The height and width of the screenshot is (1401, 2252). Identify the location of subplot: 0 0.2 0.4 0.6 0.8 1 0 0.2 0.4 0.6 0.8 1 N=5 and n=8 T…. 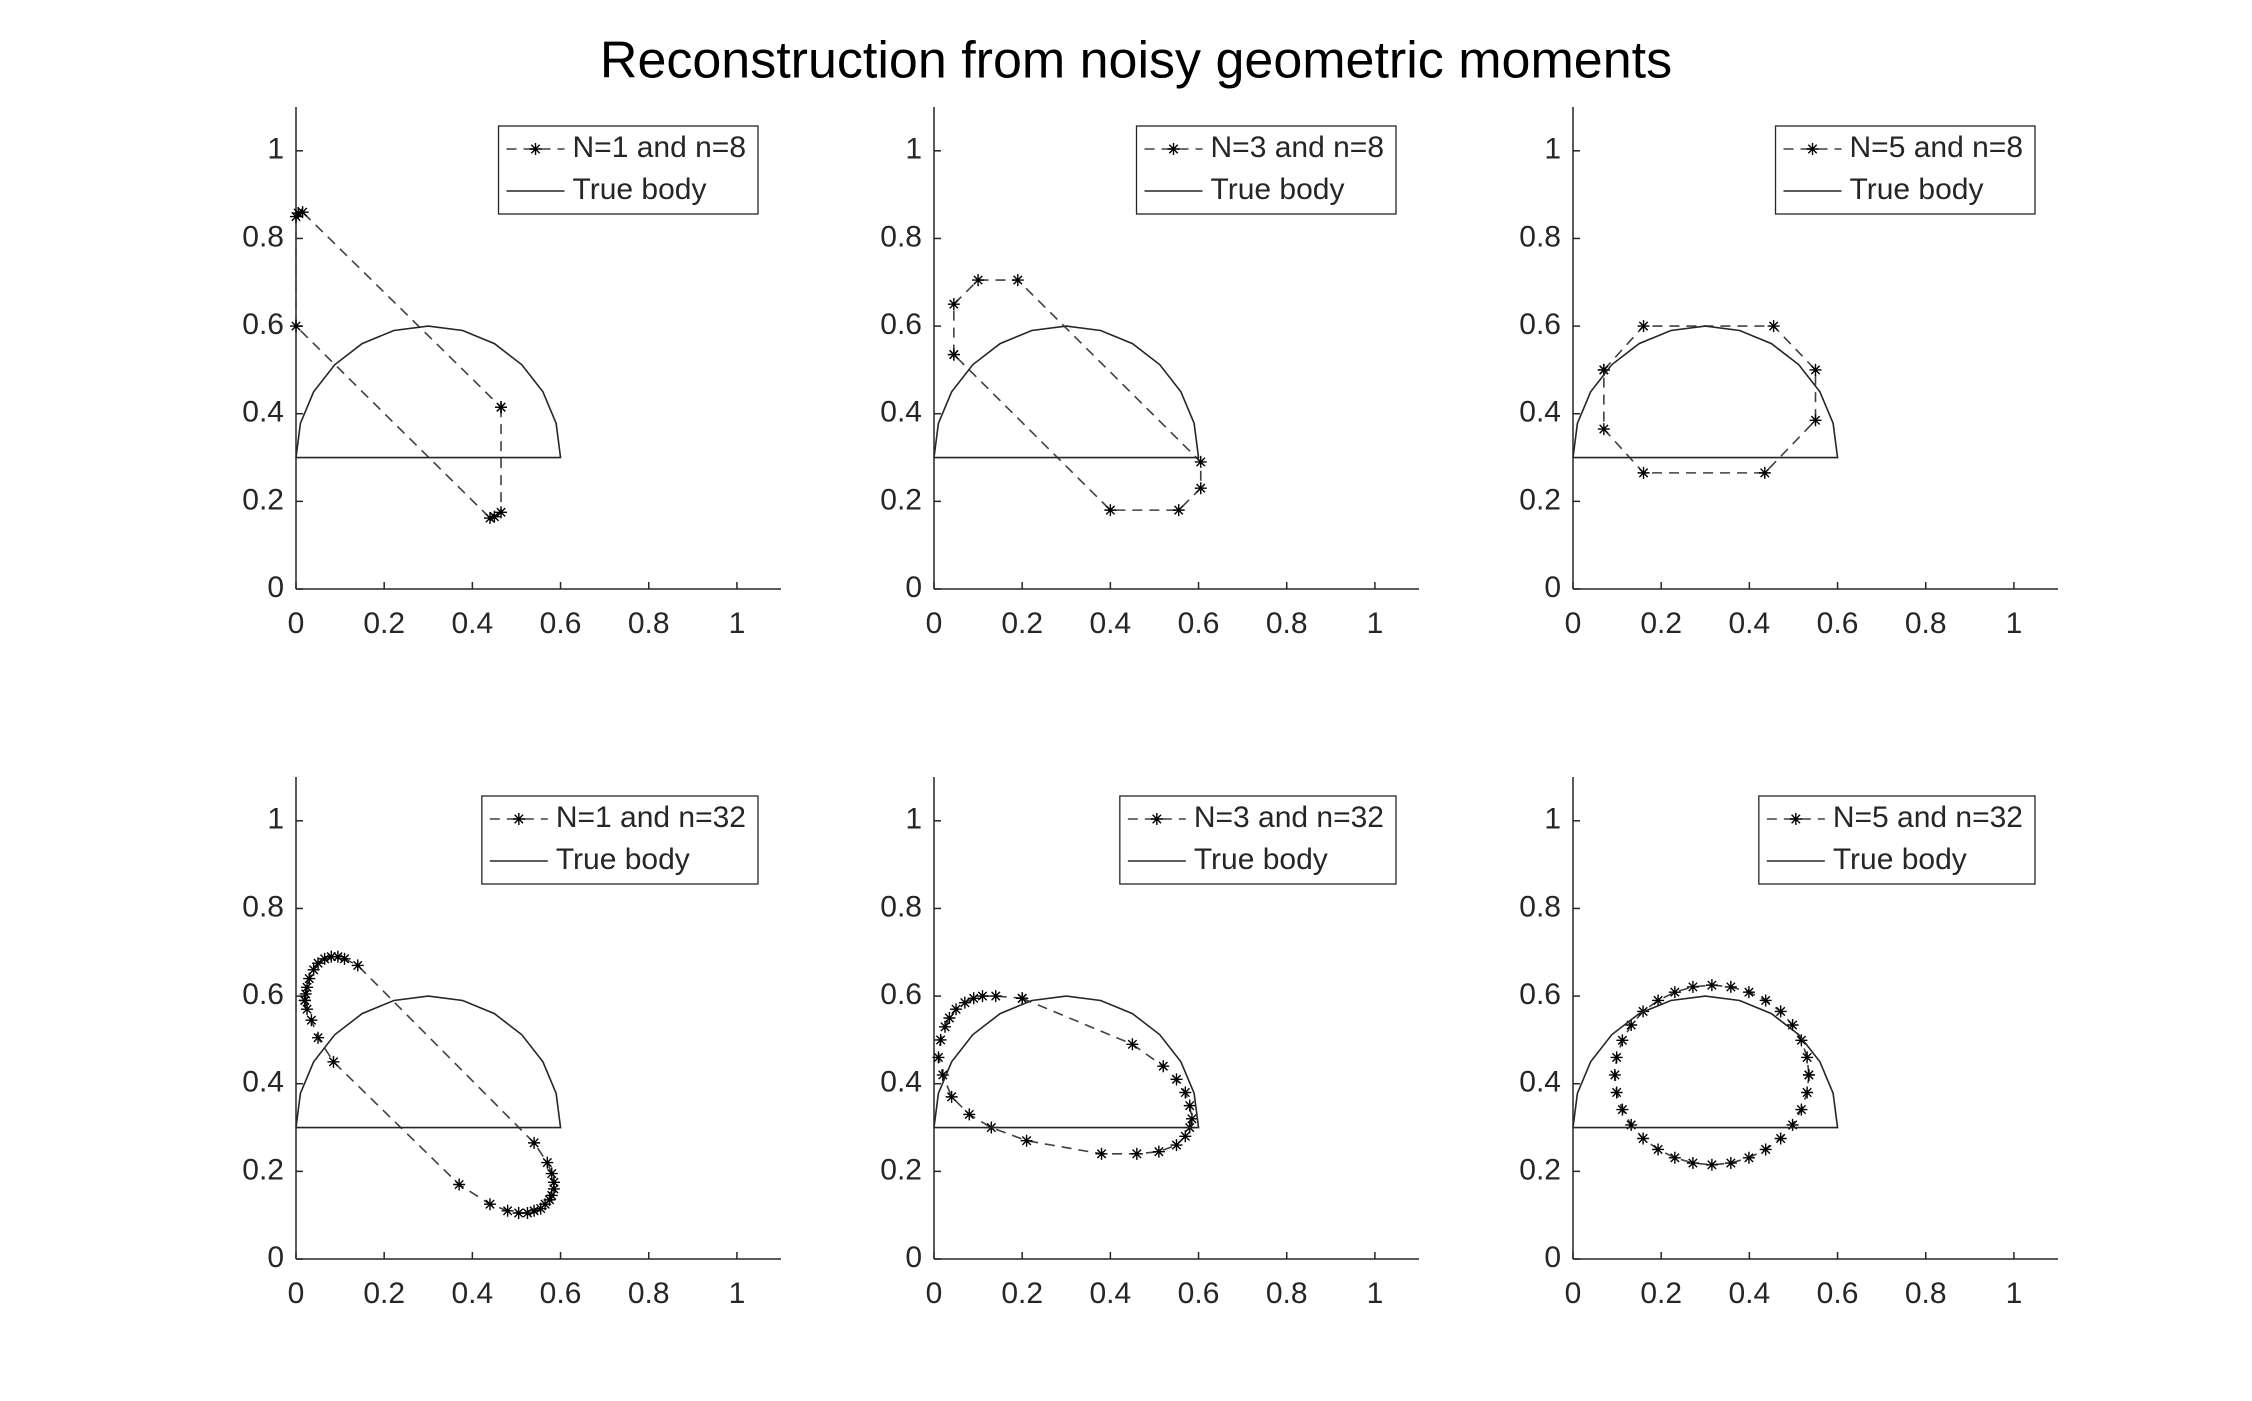
(1788, 373).